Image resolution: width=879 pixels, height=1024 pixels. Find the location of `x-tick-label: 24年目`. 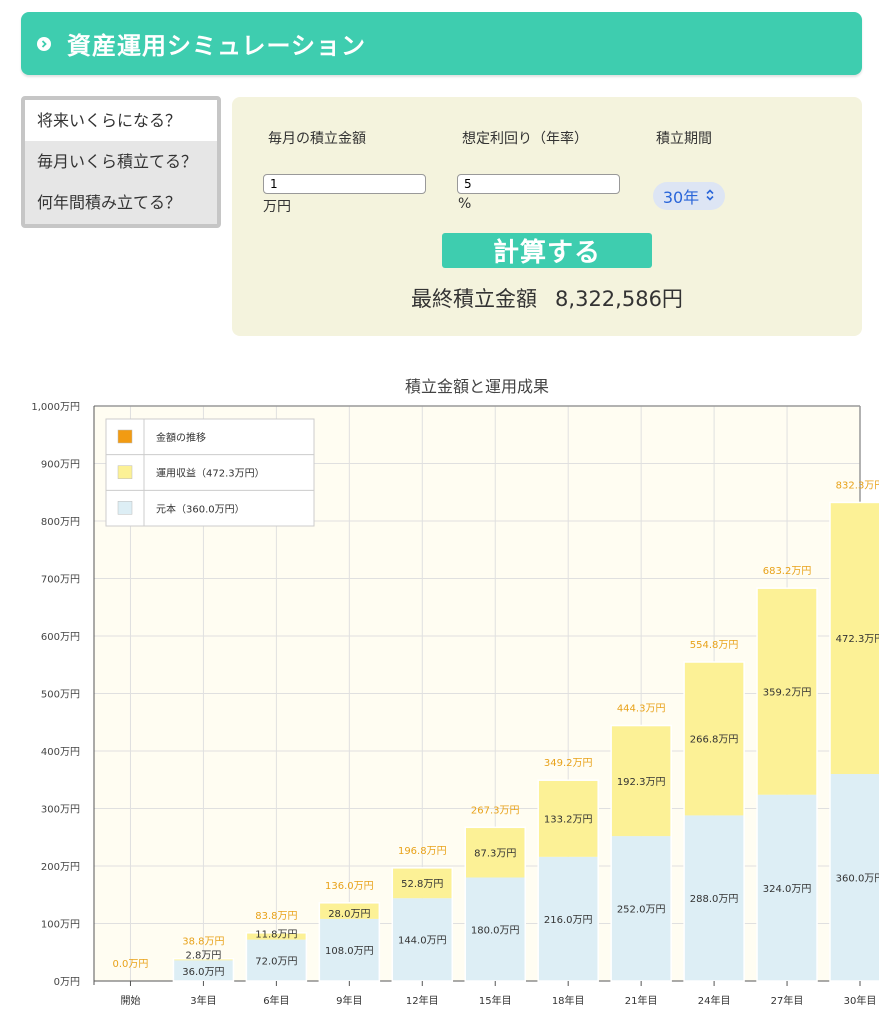

x-tick-label: 24年目 is located at coordinates (714, 1000).